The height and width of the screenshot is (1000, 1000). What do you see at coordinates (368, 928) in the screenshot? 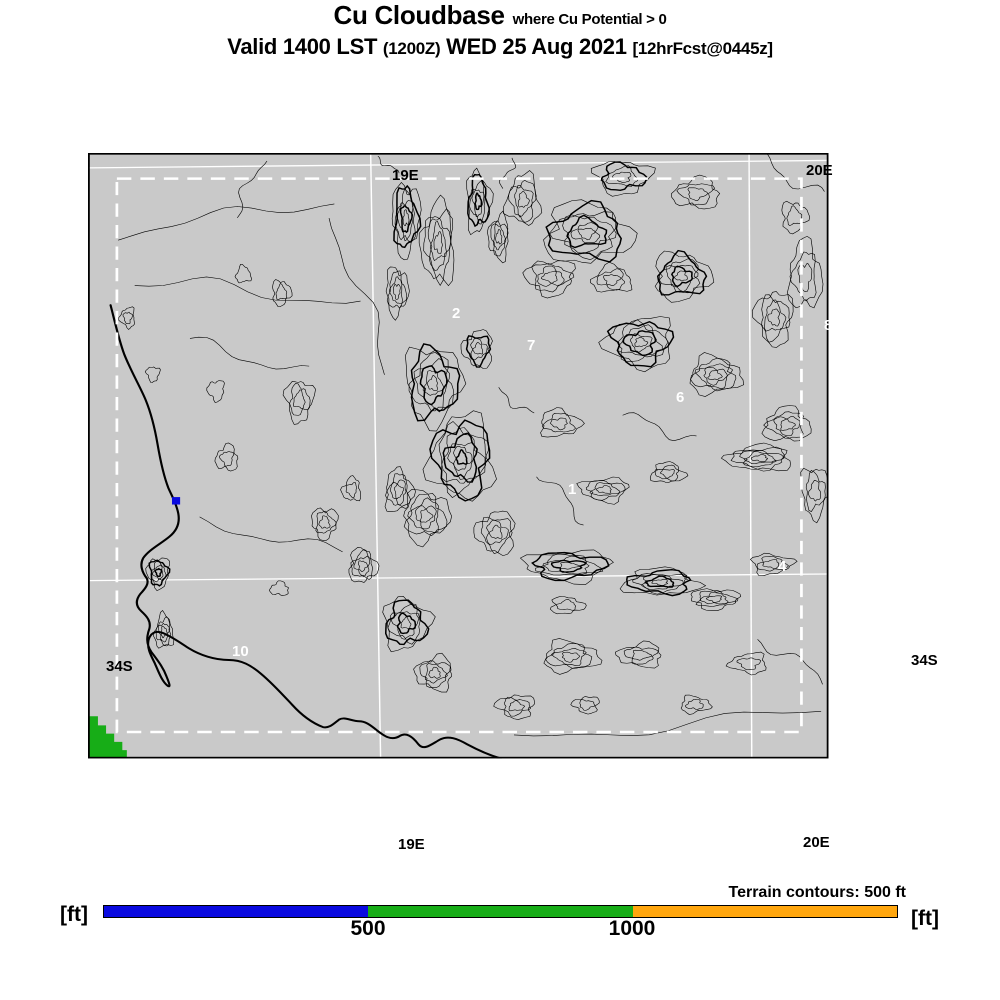
I see `legend-tick-500: 500` at bounding box center [368, 928].